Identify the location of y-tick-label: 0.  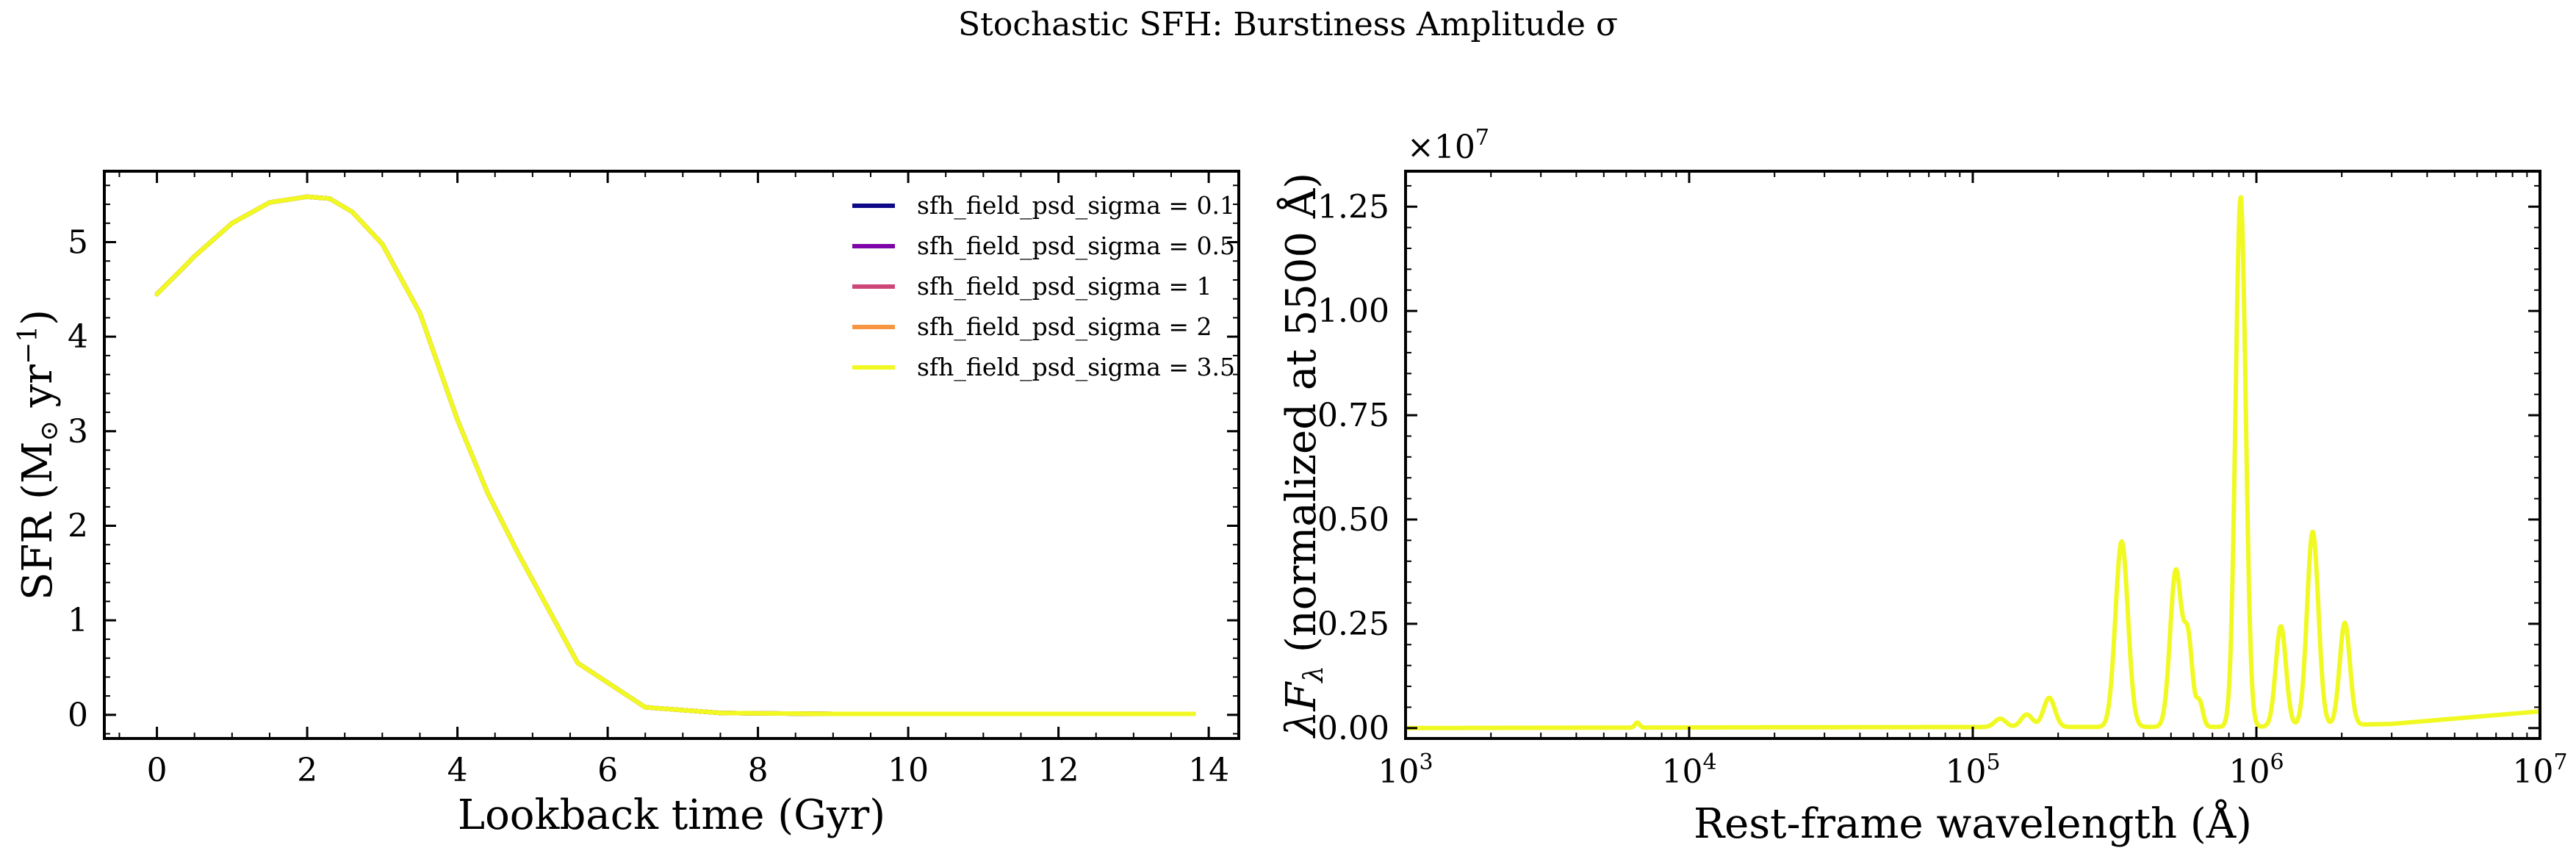
(78, 715).